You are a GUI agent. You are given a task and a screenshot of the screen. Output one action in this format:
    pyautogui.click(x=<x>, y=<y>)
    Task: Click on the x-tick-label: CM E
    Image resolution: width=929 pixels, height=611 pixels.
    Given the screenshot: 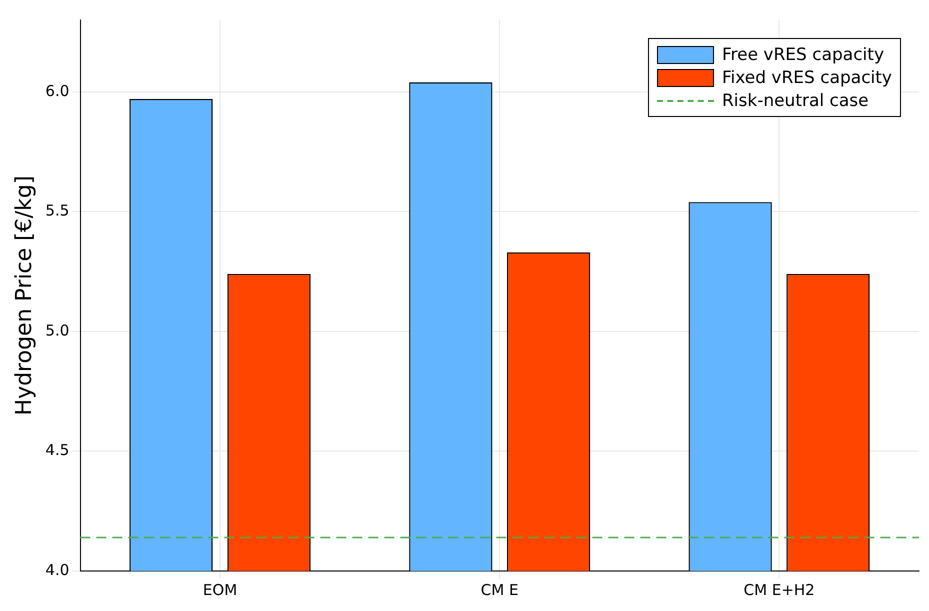 What is the action you would take?
    pyautogui.click(x=499, y=589)
    